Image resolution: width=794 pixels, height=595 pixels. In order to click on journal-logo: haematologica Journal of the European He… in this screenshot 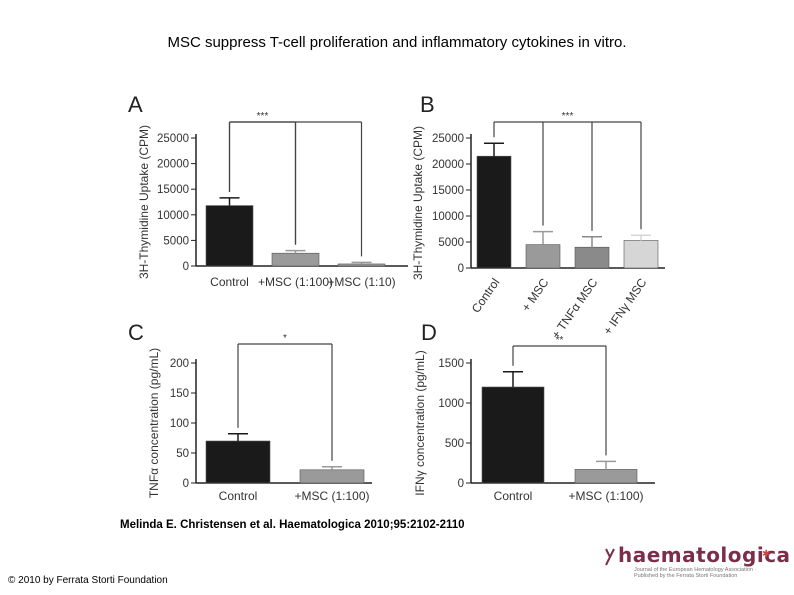, I will do `click(697, 561)`.